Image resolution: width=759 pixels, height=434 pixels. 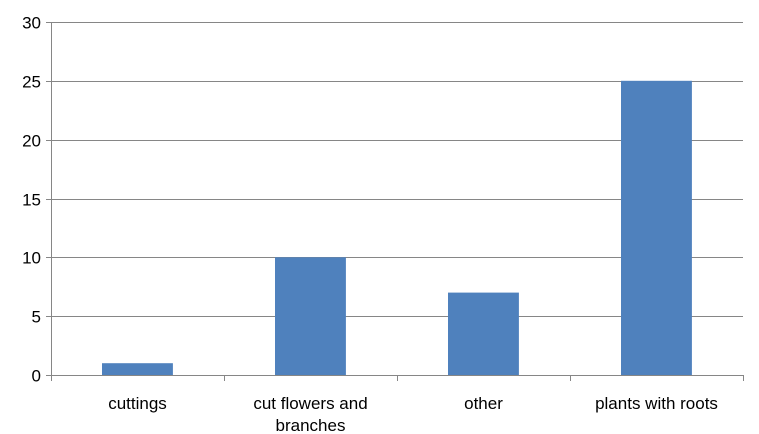 I want to click on x-category-label-cuttings: cuttings, so click(x=137, y=403).